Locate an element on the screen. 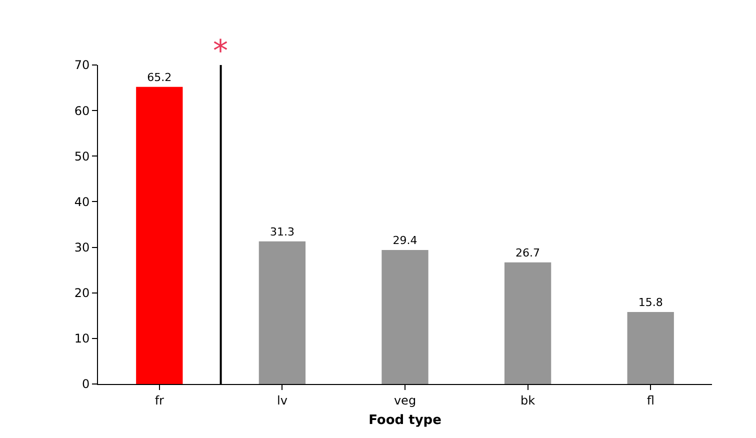 The image size is (756, 438). y-tick-label: 50 is located at coordinates (82, 156).